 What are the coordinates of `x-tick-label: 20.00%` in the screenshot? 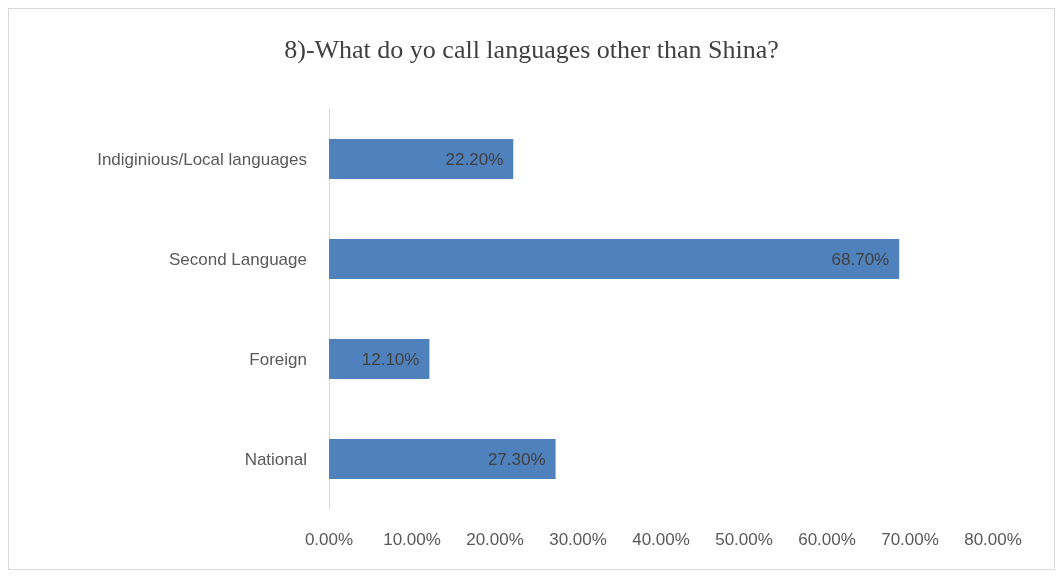 It's located at (495, 539).